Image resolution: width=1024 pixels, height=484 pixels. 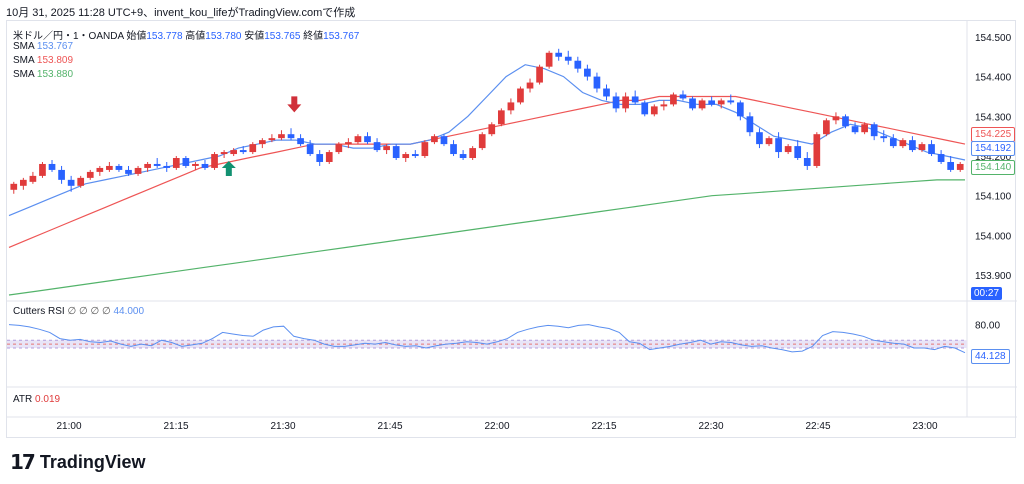 What do you see at coordinates (175, 426) in the screenshot?
I see `time-tick-label: 21:15` at bounding box center [175, 426].